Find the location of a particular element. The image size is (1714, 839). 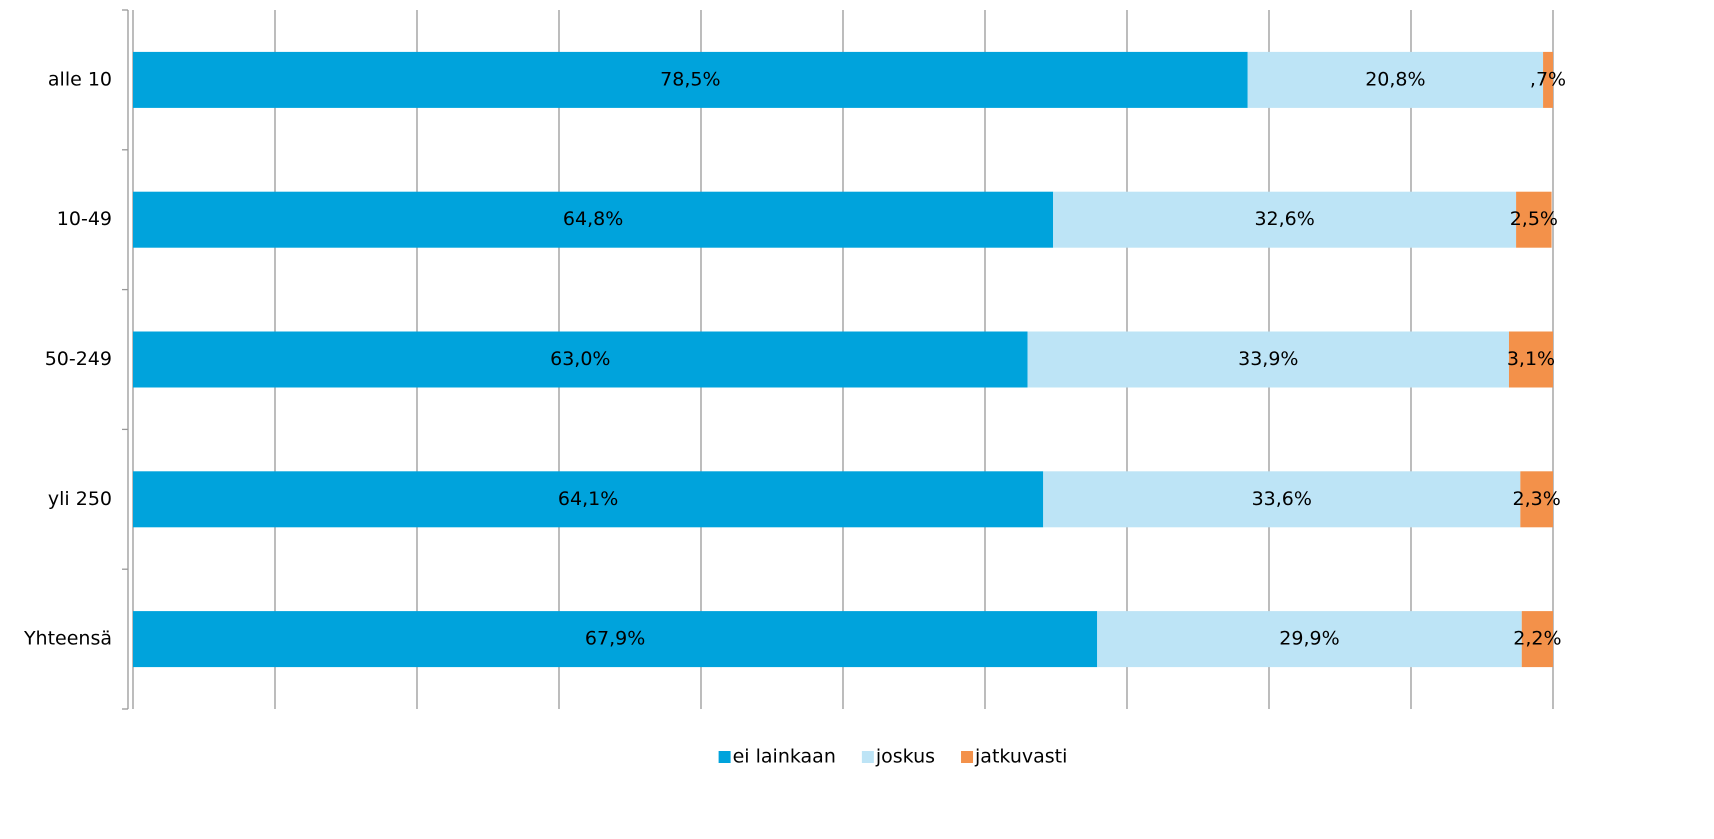

y-tick-label: yli 250 is located at coordinates (80, 499).